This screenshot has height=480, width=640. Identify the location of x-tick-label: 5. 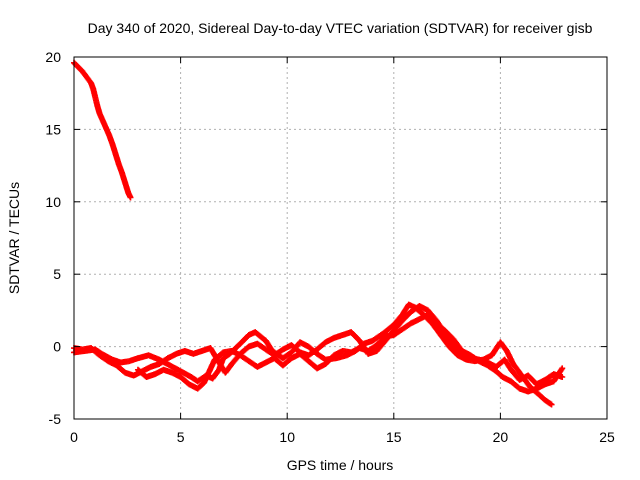
(181, 437).